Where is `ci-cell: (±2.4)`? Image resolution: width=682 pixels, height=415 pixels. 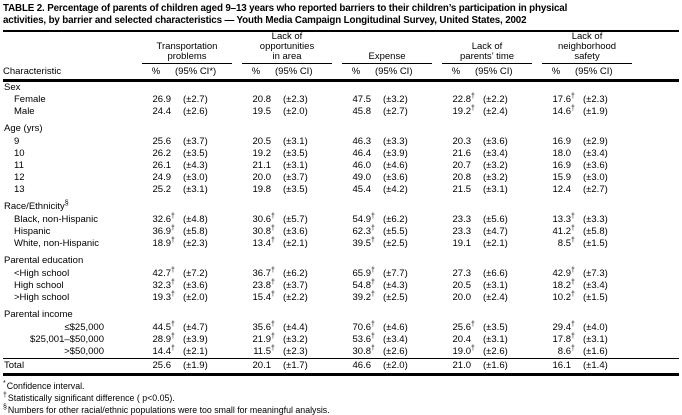 ci-cell: (±2.4) is located at coordinates (495, 111).